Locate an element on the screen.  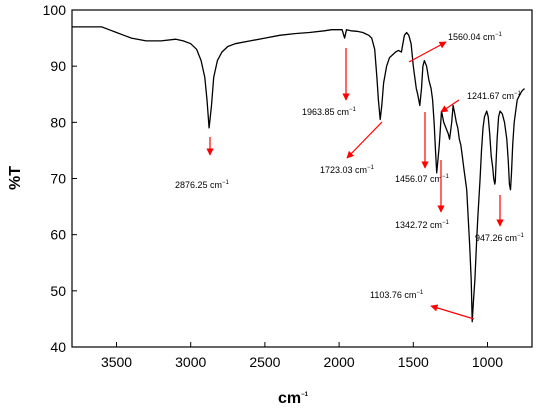
annotation-label: 1723.03 cm−1 is located at coordinates (347, 170).